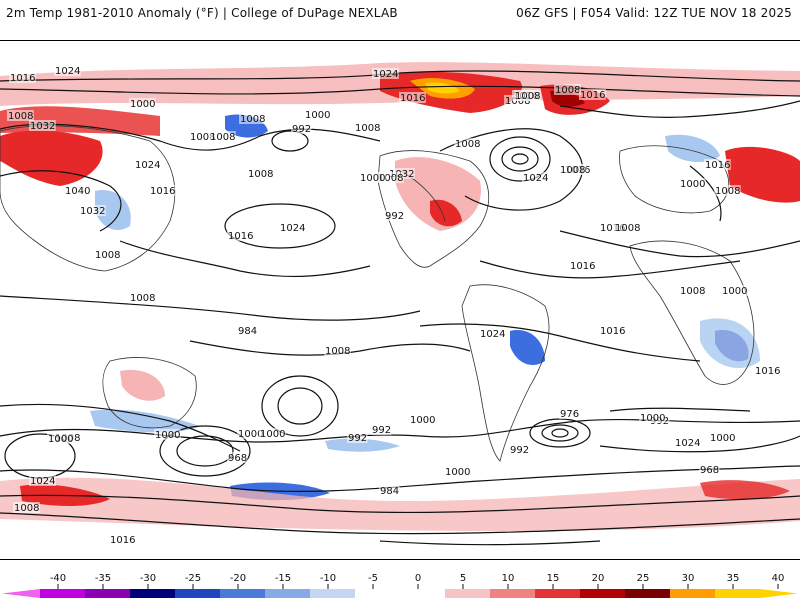 The height and width of the screenshot is (600, 800). Describe the element at coordinates (300, 406) in the screenshot. I see `isobar-high` at that location.